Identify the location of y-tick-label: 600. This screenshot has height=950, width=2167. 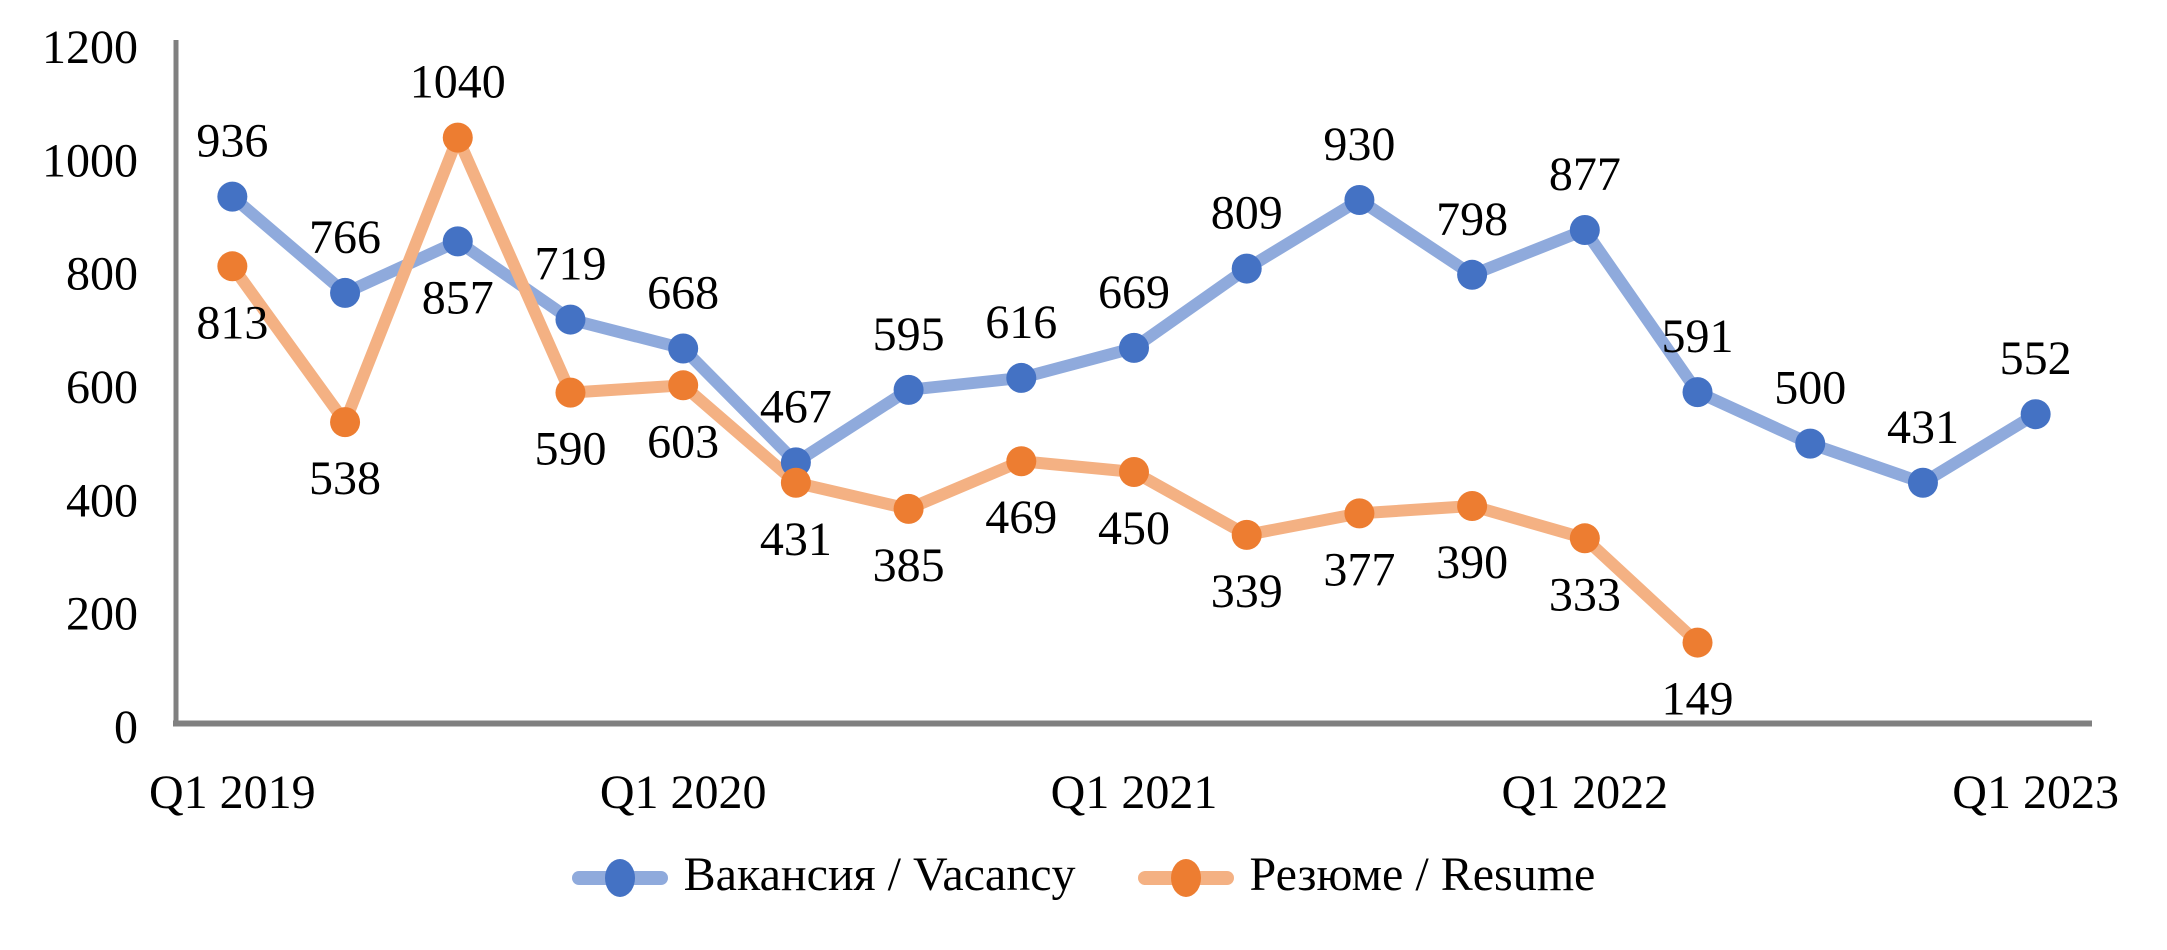
(102, 387).